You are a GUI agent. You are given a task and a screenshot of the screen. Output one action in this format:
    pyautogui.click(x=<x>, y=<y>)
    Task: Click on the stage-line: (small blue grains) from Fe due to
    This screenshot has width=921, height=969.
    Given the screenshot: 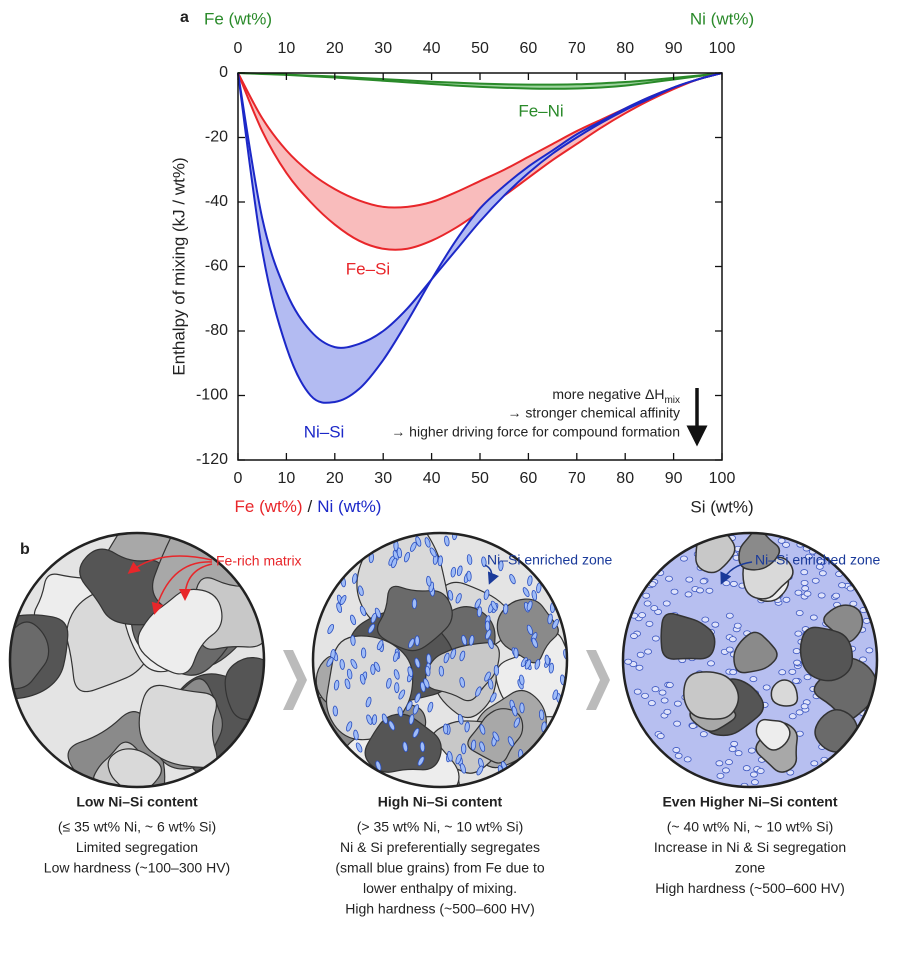 What is the action you would take?
    pyautogui.click(x=440, y=868)
    